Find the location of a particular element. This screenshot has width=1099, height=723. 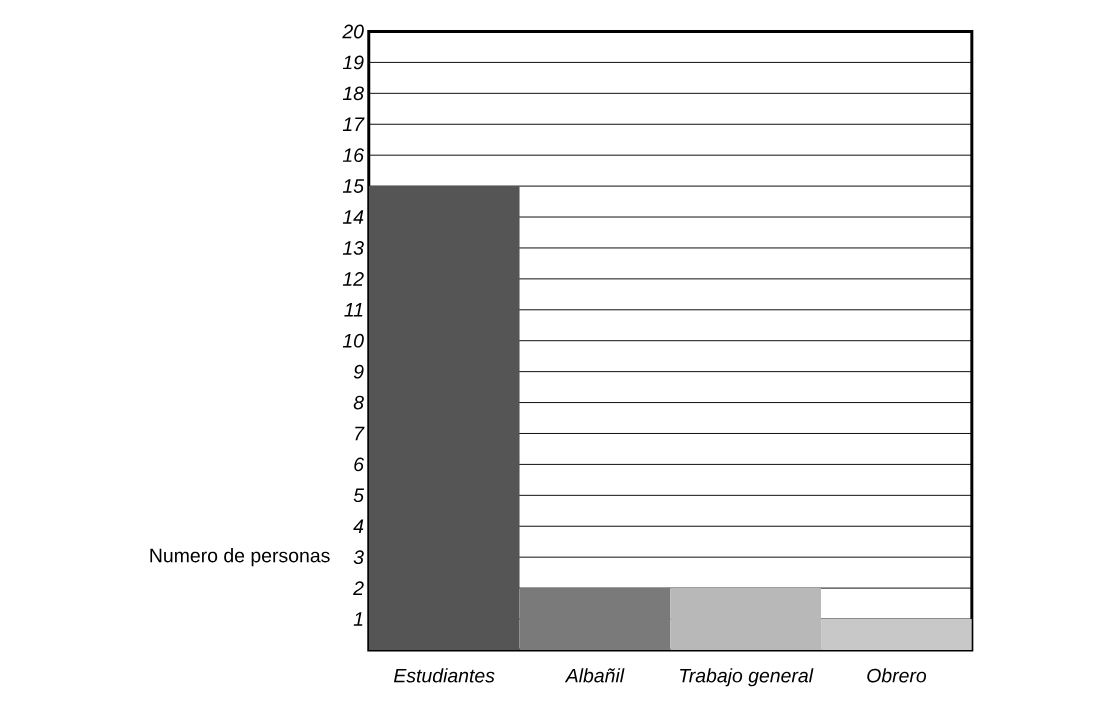

y-tick-label: 1 is located at coordinates (358, 619).